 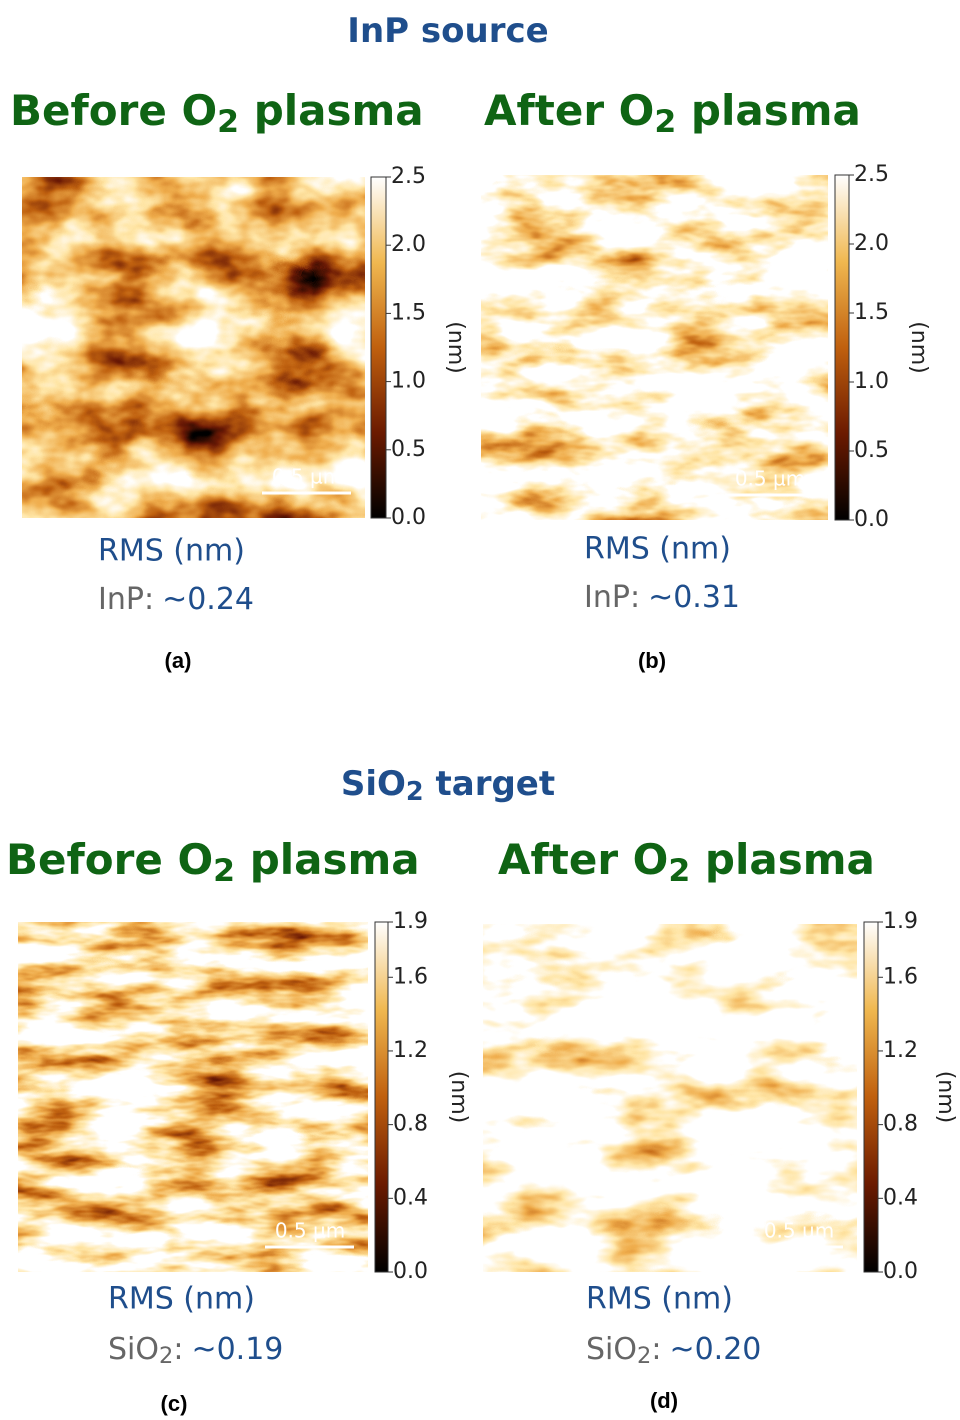 I want to click on section-title-part: SiO, so click(x=373, y=784).